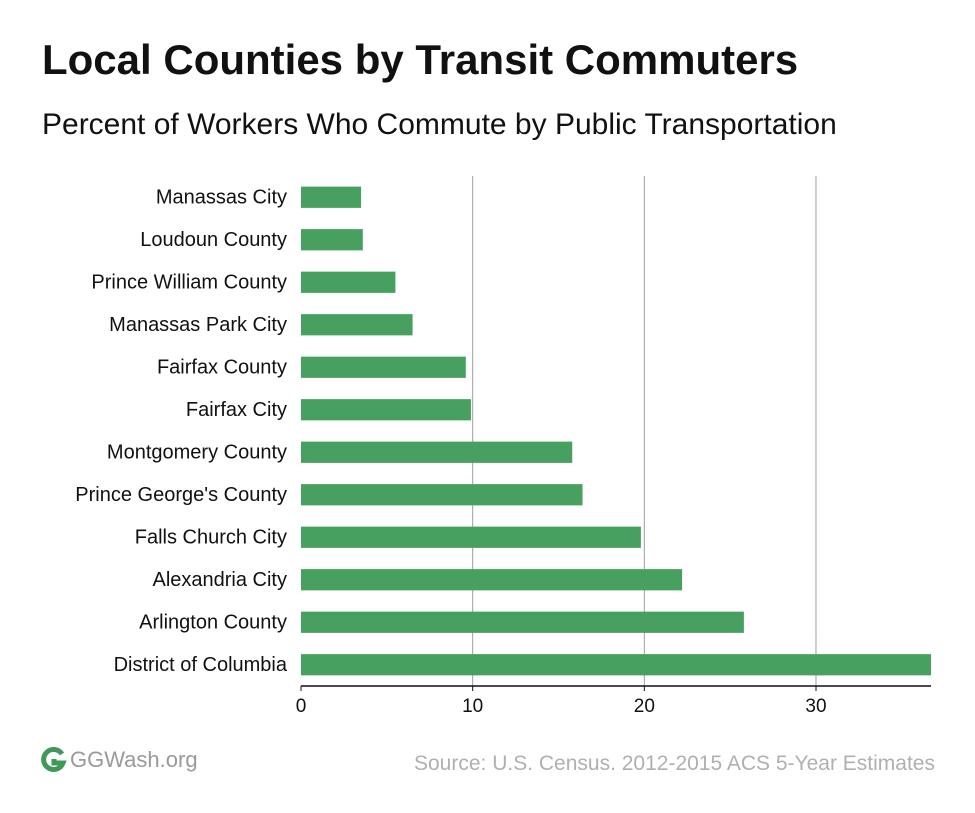  What do you see at coordinates (201, 665) in the screenshot?
I see `category-label: District of Columbia` at bounding box center [201, 665].